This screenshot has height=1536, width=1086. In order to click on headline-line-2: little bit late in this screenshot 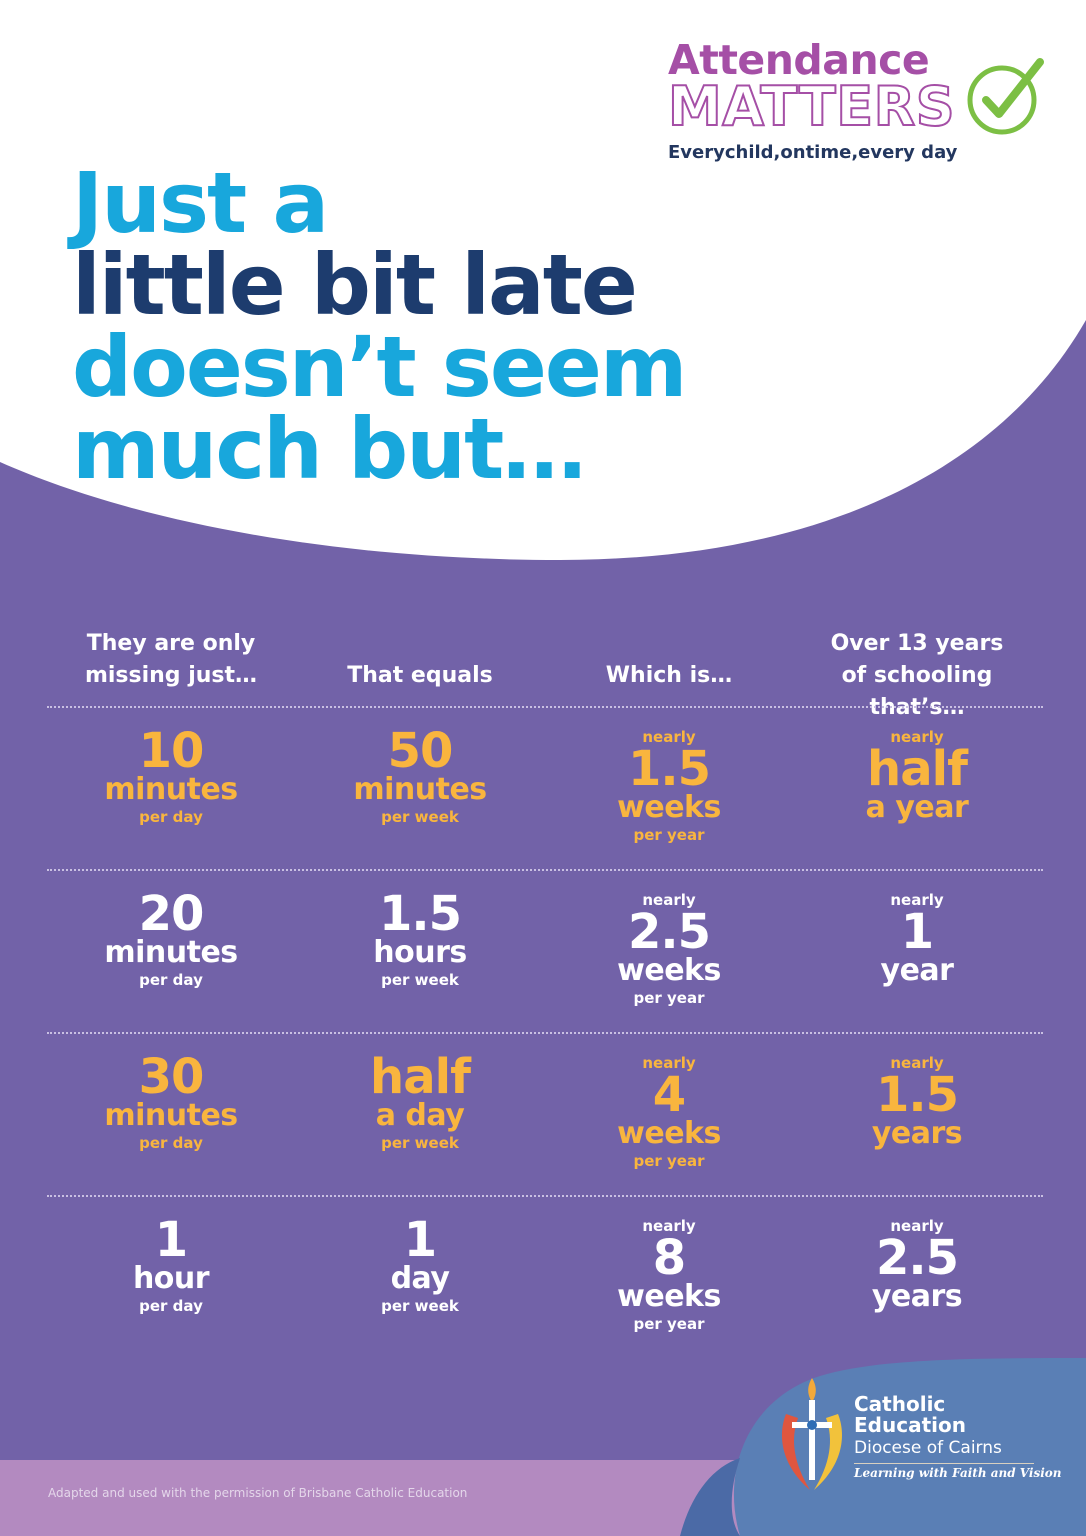, I will do `click(355, 285)`.